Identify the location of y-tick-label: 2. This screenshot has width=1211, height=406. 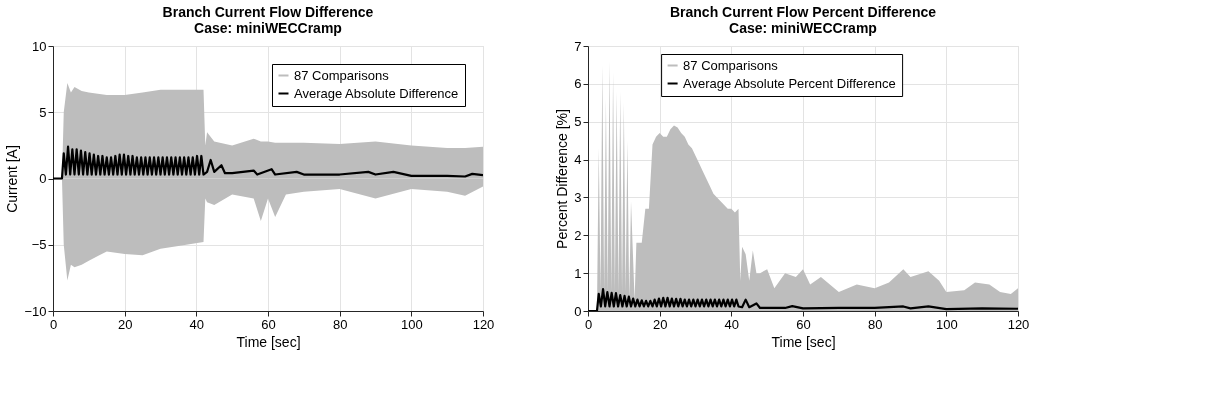
(578, 235).